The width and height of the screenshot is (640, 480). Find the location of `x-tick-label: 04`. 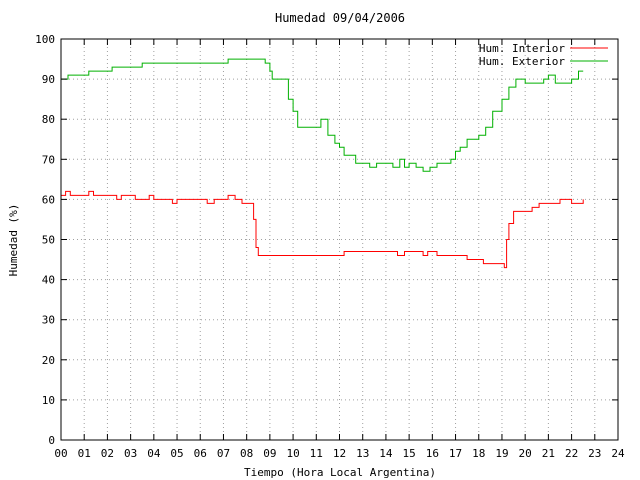

x-tick-label: 04 is located at coordinates (154, 453).